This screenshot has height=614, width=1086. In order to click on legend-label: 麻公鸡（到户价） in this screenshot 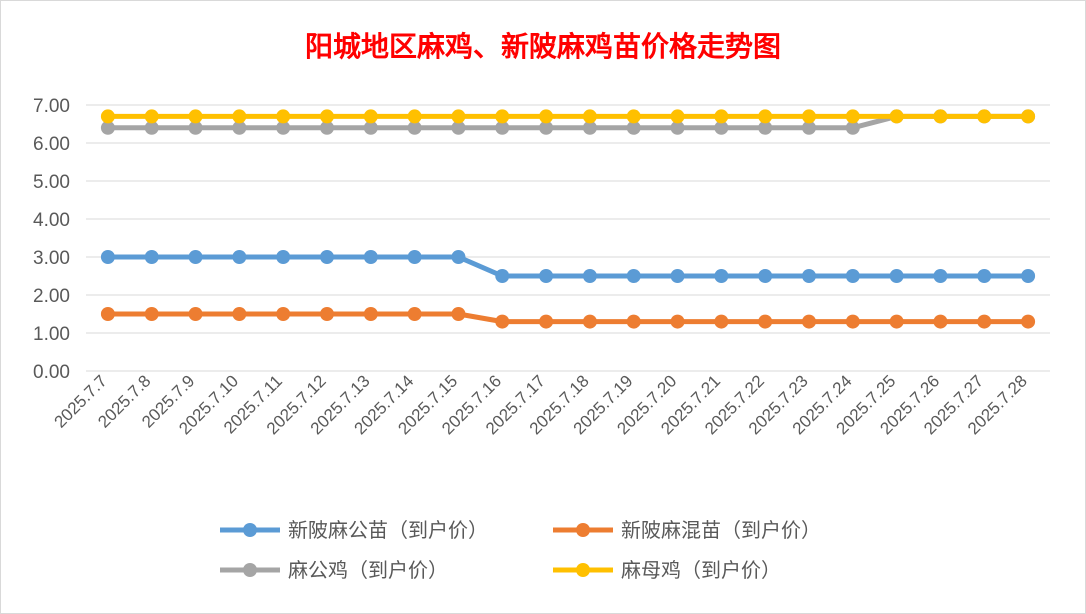, I will do `click(368, 570)`.